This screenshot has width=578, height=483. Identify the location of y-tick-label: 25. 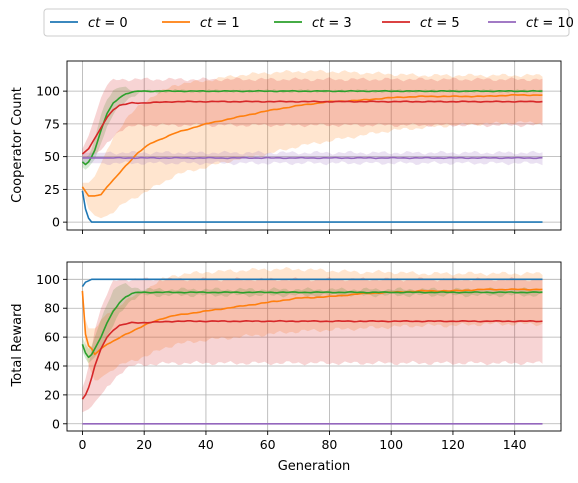
(52, 189).